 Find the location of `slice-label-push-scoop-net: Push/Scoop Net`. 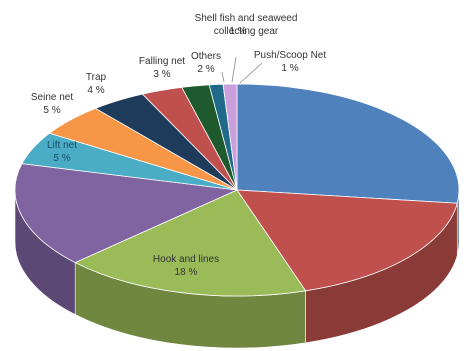

slice-label-push-scoop-net: Push/Scoop Net is located at coordinates (290, 55).